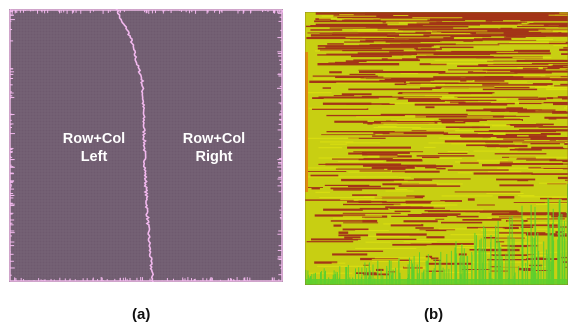 The image size is (575, 332). Describe the element at coordinates (214, 148) in the screenshot. I see `region-label-right: Row+Col Right` at that location.